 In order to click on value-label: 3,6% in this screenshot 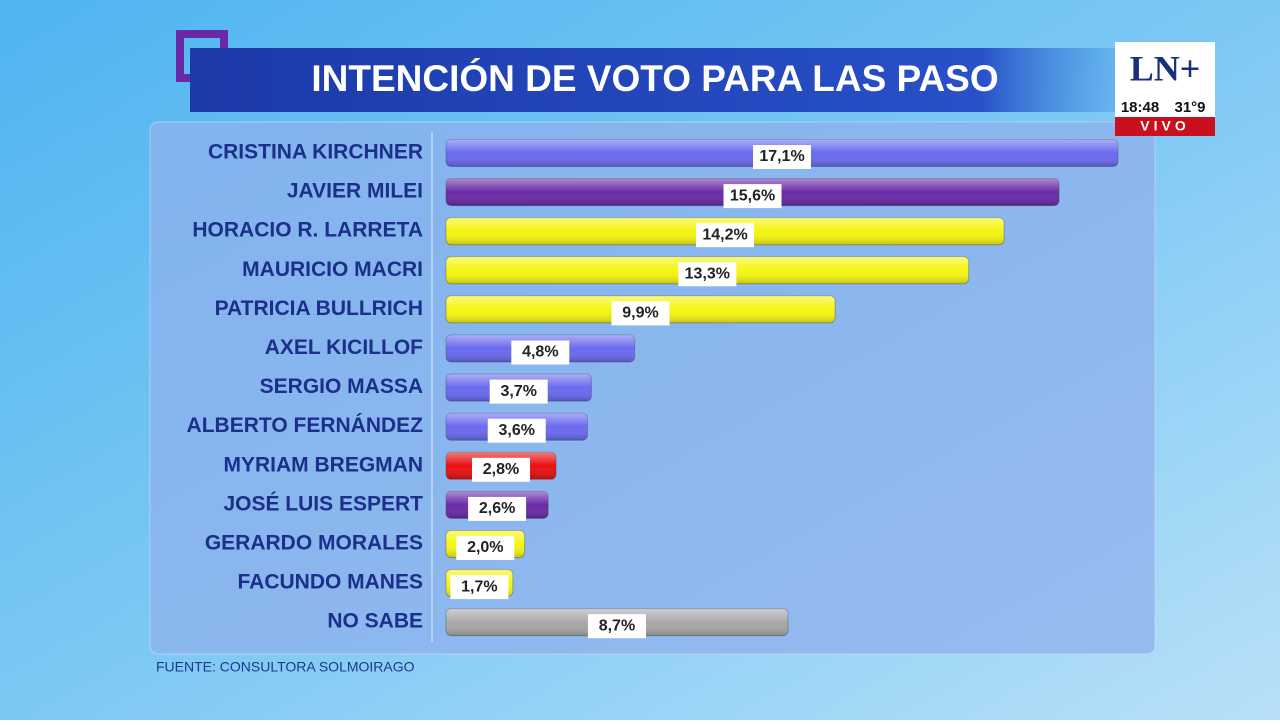, I will do `click(517, 430)`.